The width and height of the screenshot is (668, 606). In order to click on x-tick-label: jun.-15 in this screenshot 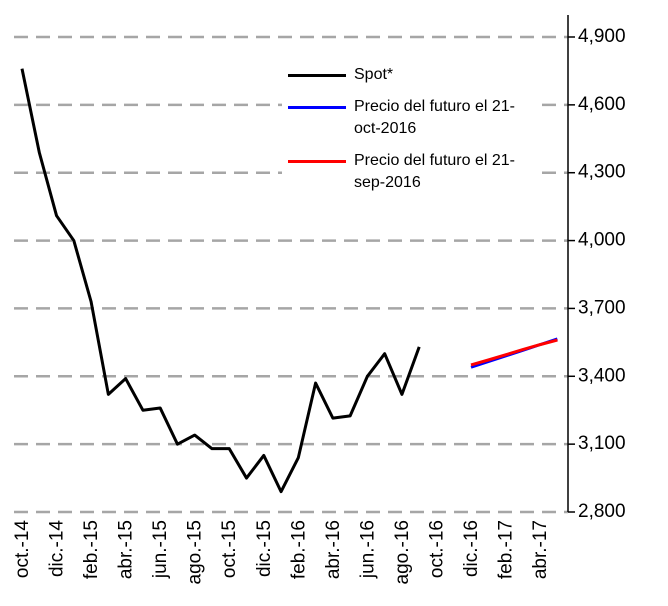, I will do `click(160, 549)`.